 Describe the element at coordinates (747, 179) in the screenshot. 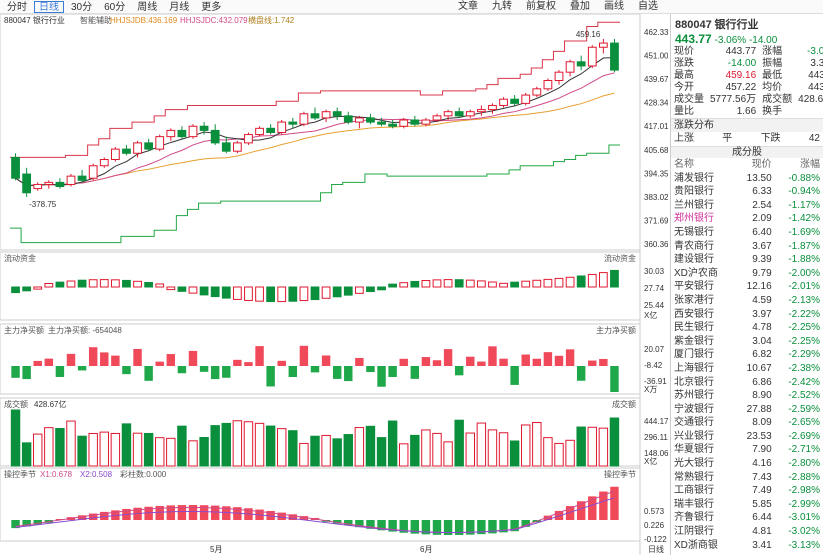

I see `stock-row: 浦发银行 13.50 -0.88%` at that location.